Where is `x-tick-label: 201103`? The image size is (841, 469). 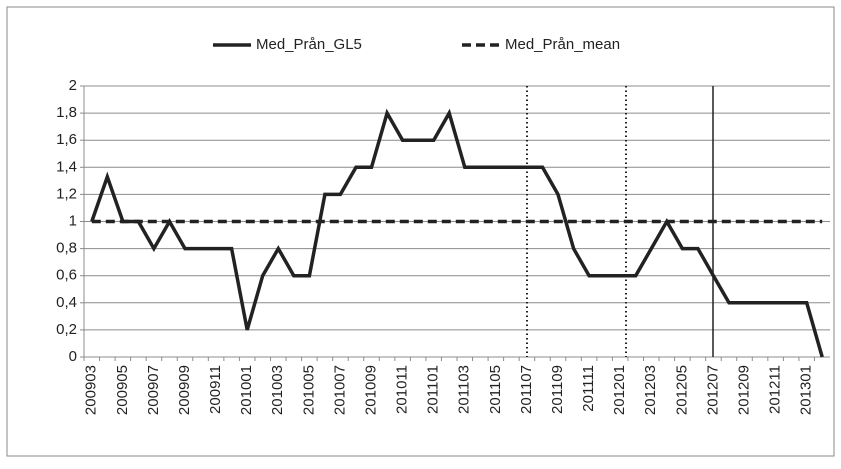 x-tick-label: 201103 is located at coordinates (464, 389).